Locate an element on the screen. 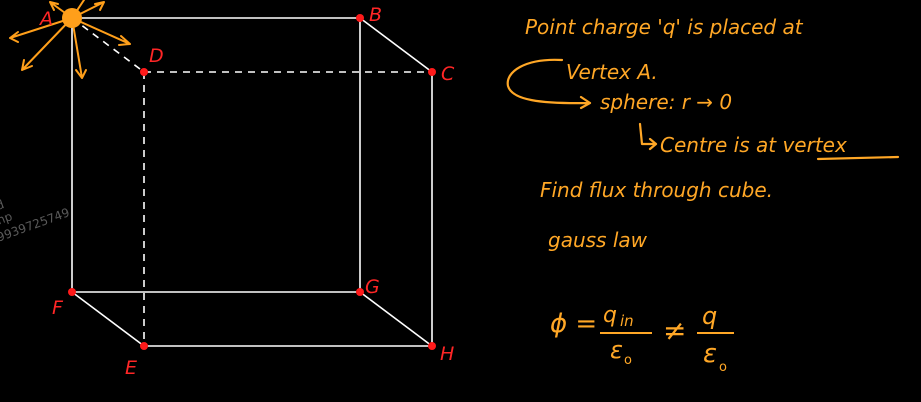 The image size is (921, 402). watermark: d hp 9939725749 is located at coordinates (35, 220).